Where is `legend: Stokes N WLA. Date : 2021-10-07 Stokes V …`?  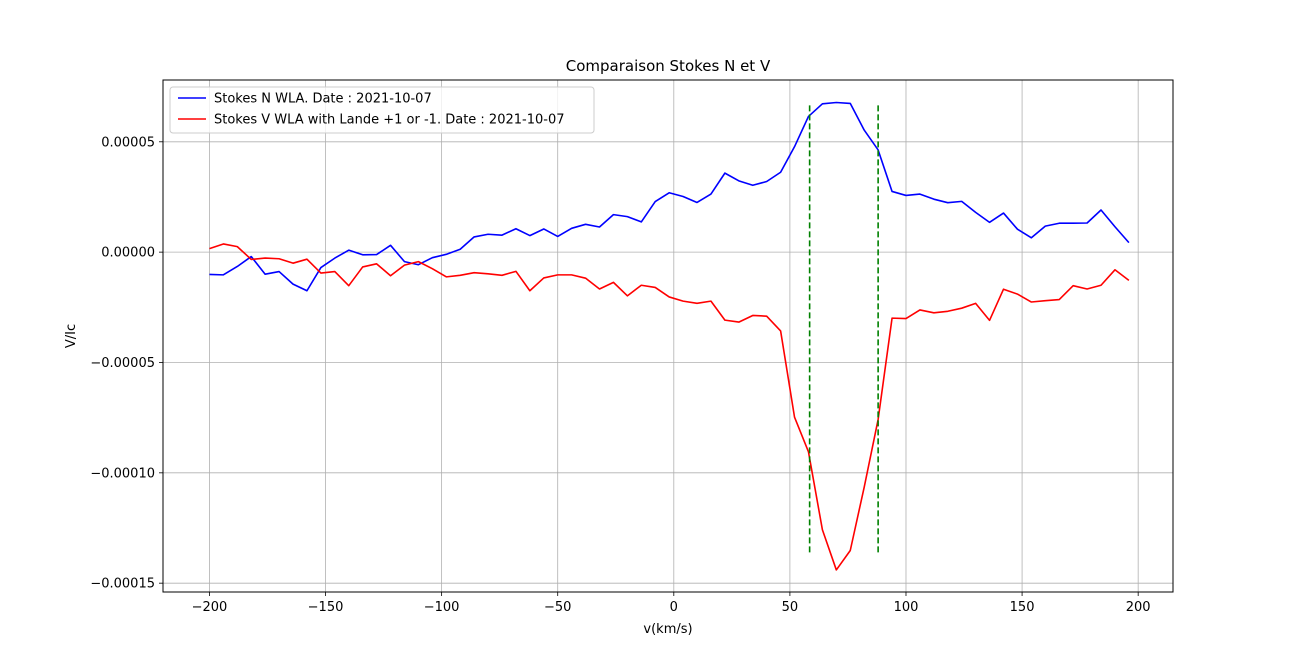
legend: Stokes N WLA. Date : 2021-10-07 Stokes V … is located at coordinates (382, 110).